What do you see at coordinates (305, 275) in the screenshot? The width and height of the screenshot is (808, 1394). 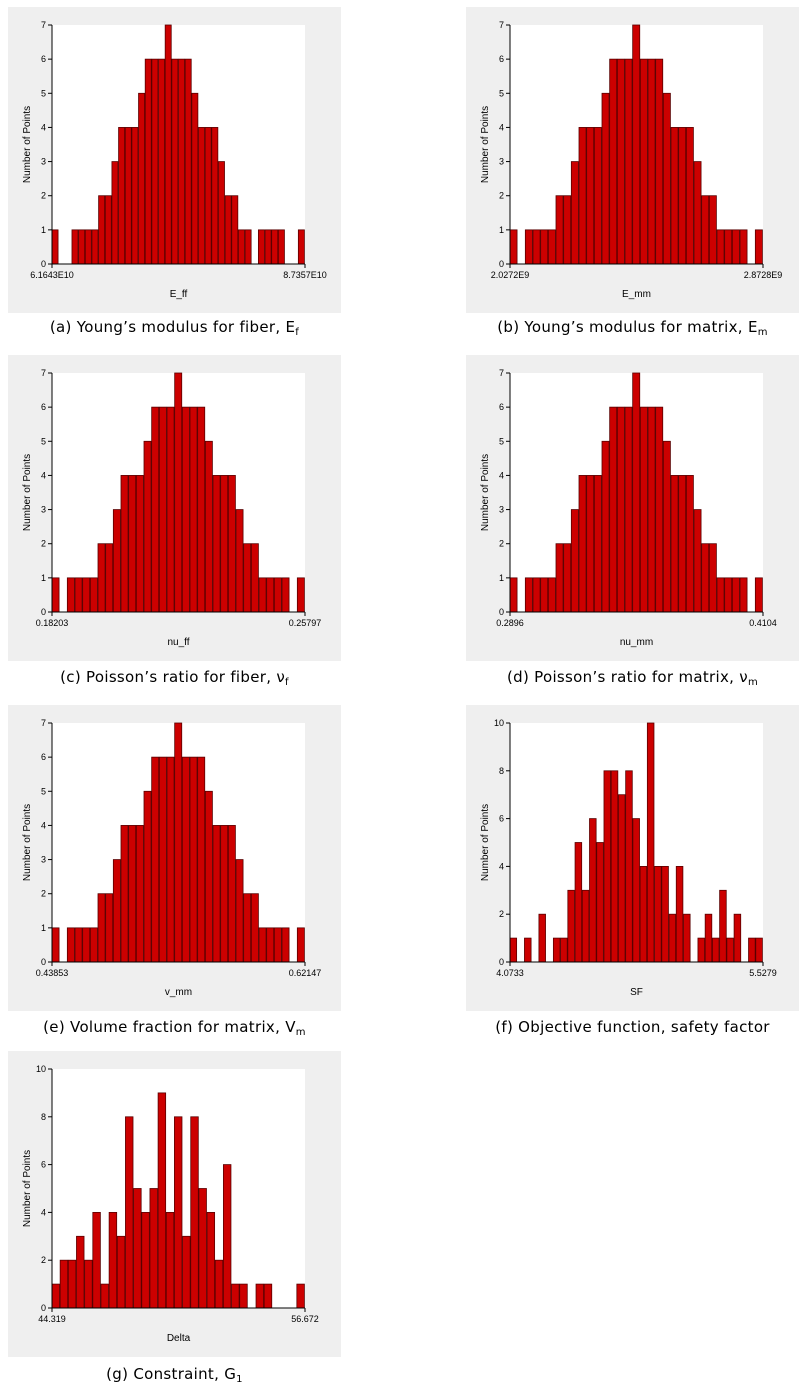 I see `x-max-label: 8.7357E10` at bounding box center [305, 275].